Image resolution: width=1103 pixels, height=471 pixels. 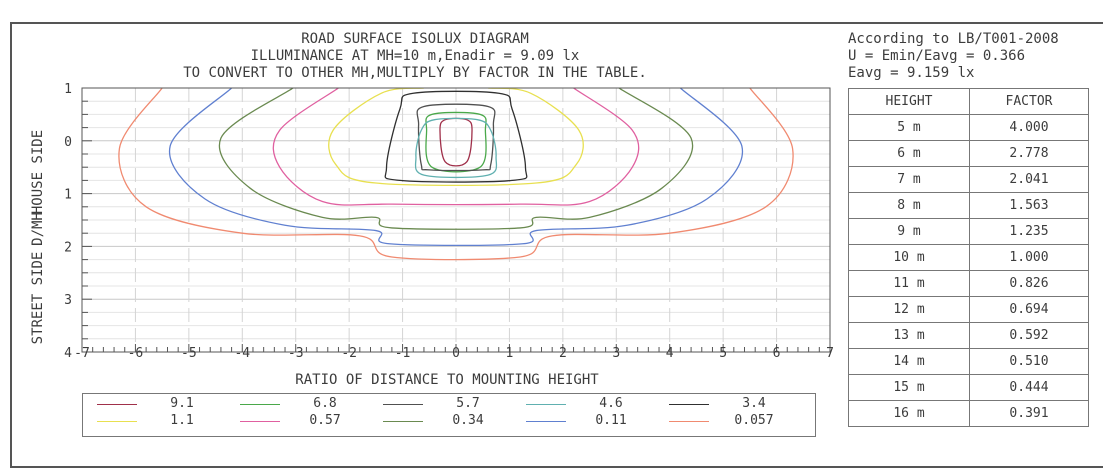 What do you see at coordinates (415, 56) in the screenshot?
I see `chart-subtitle: ILLUMINANCE AT MH=10 m,Enadir = 9.09 lx` at bounding box center [415, 56].